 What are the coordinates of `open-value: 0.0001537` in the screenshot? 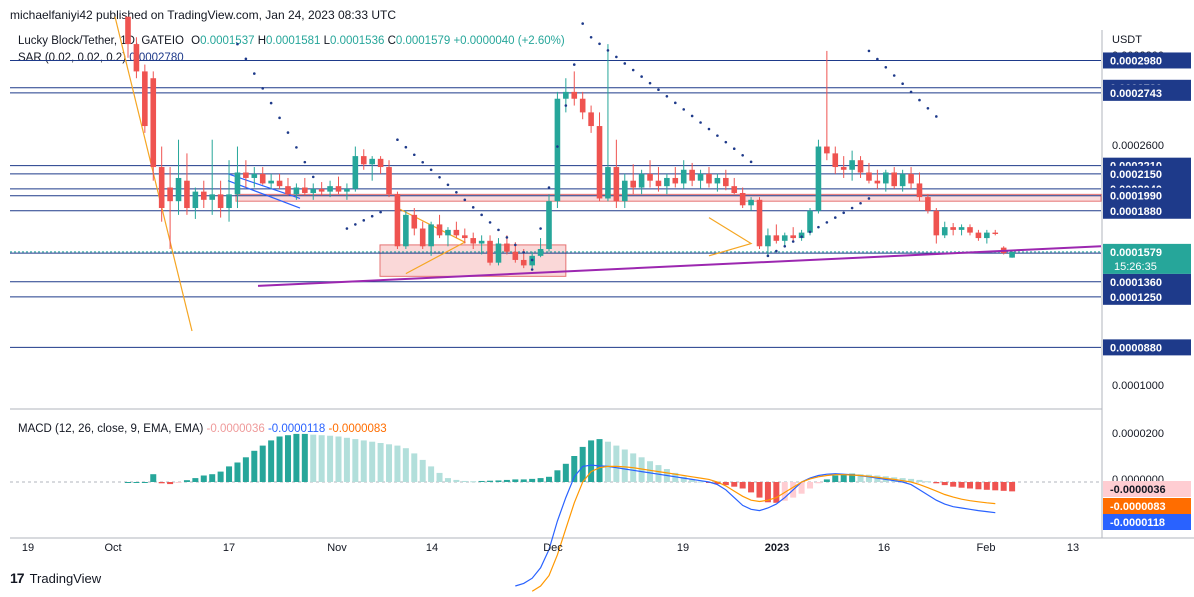 It's located at (227, 41).